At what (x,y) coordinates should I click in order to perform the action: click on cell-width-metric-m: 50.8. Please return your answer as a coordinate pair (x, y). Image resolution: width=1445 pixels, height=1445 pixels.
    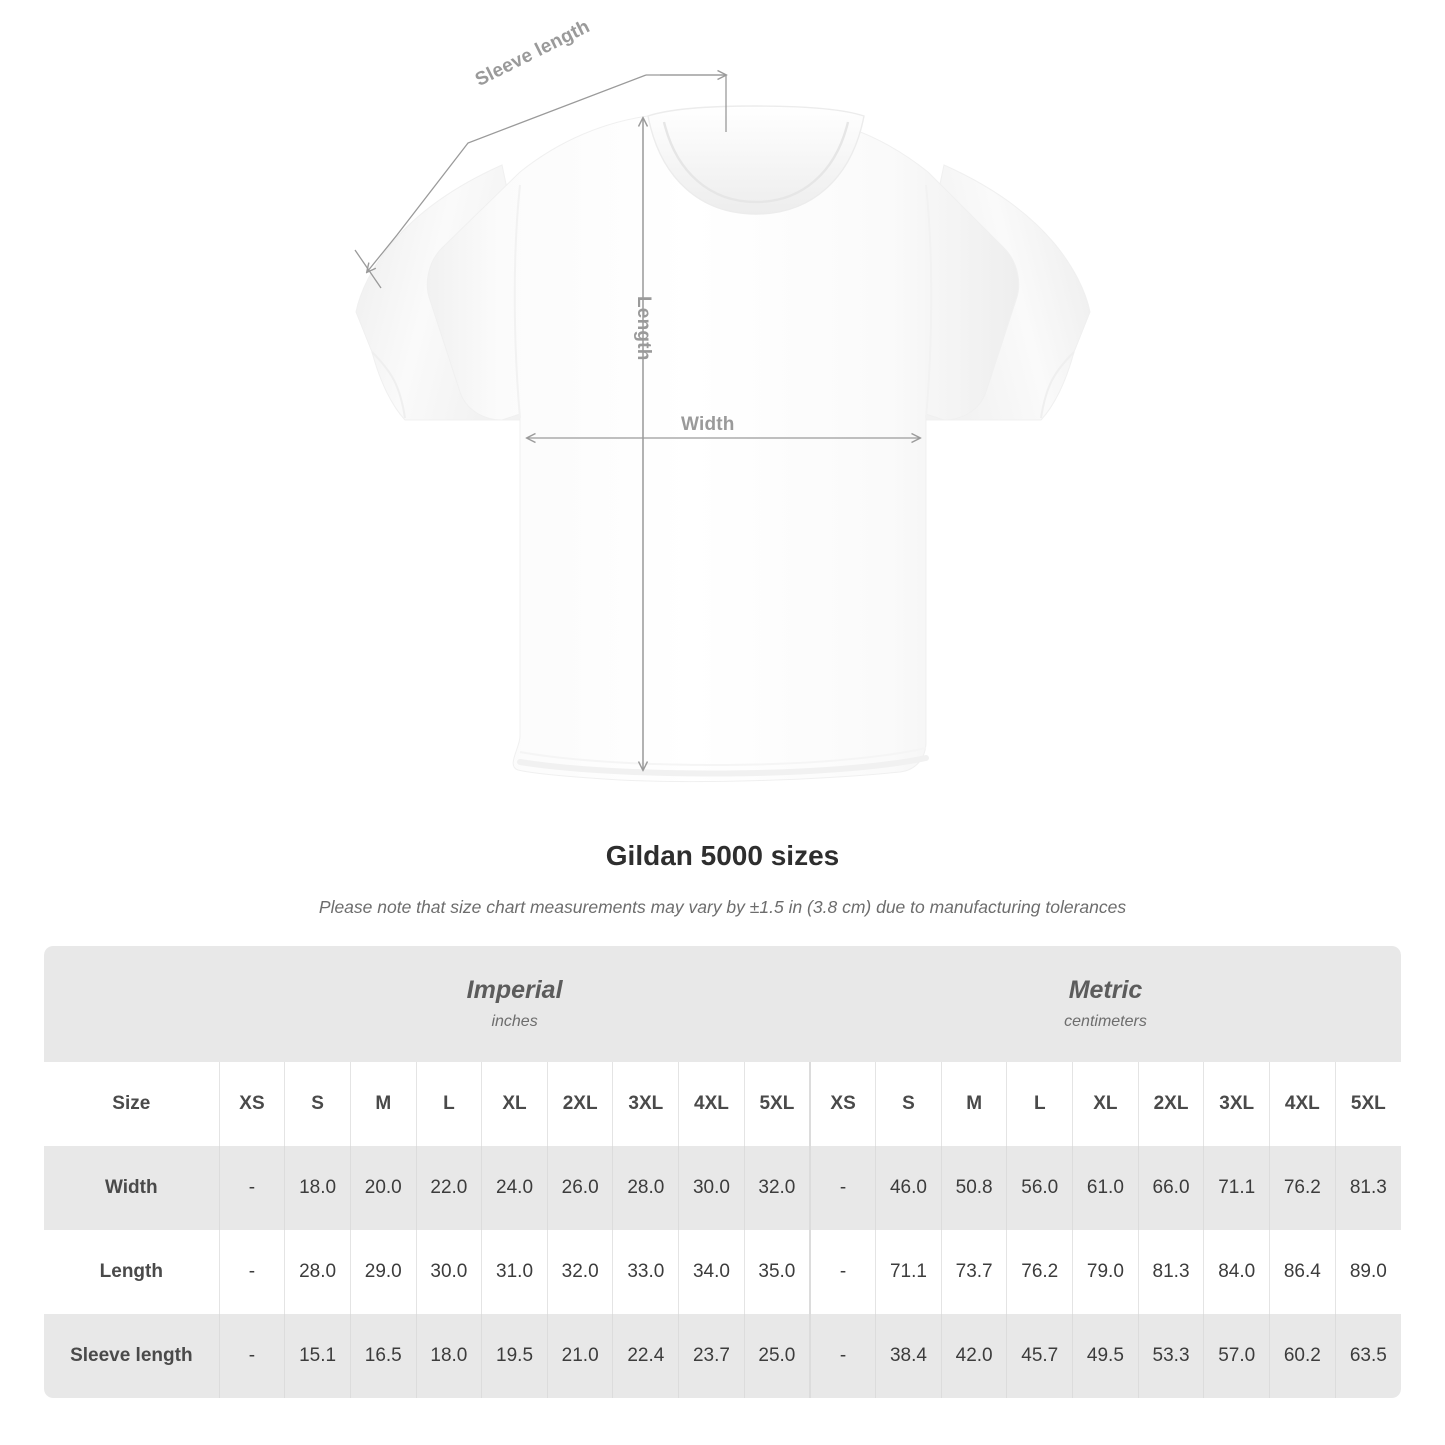
    Looking at the image, I should click on (973, 1188).